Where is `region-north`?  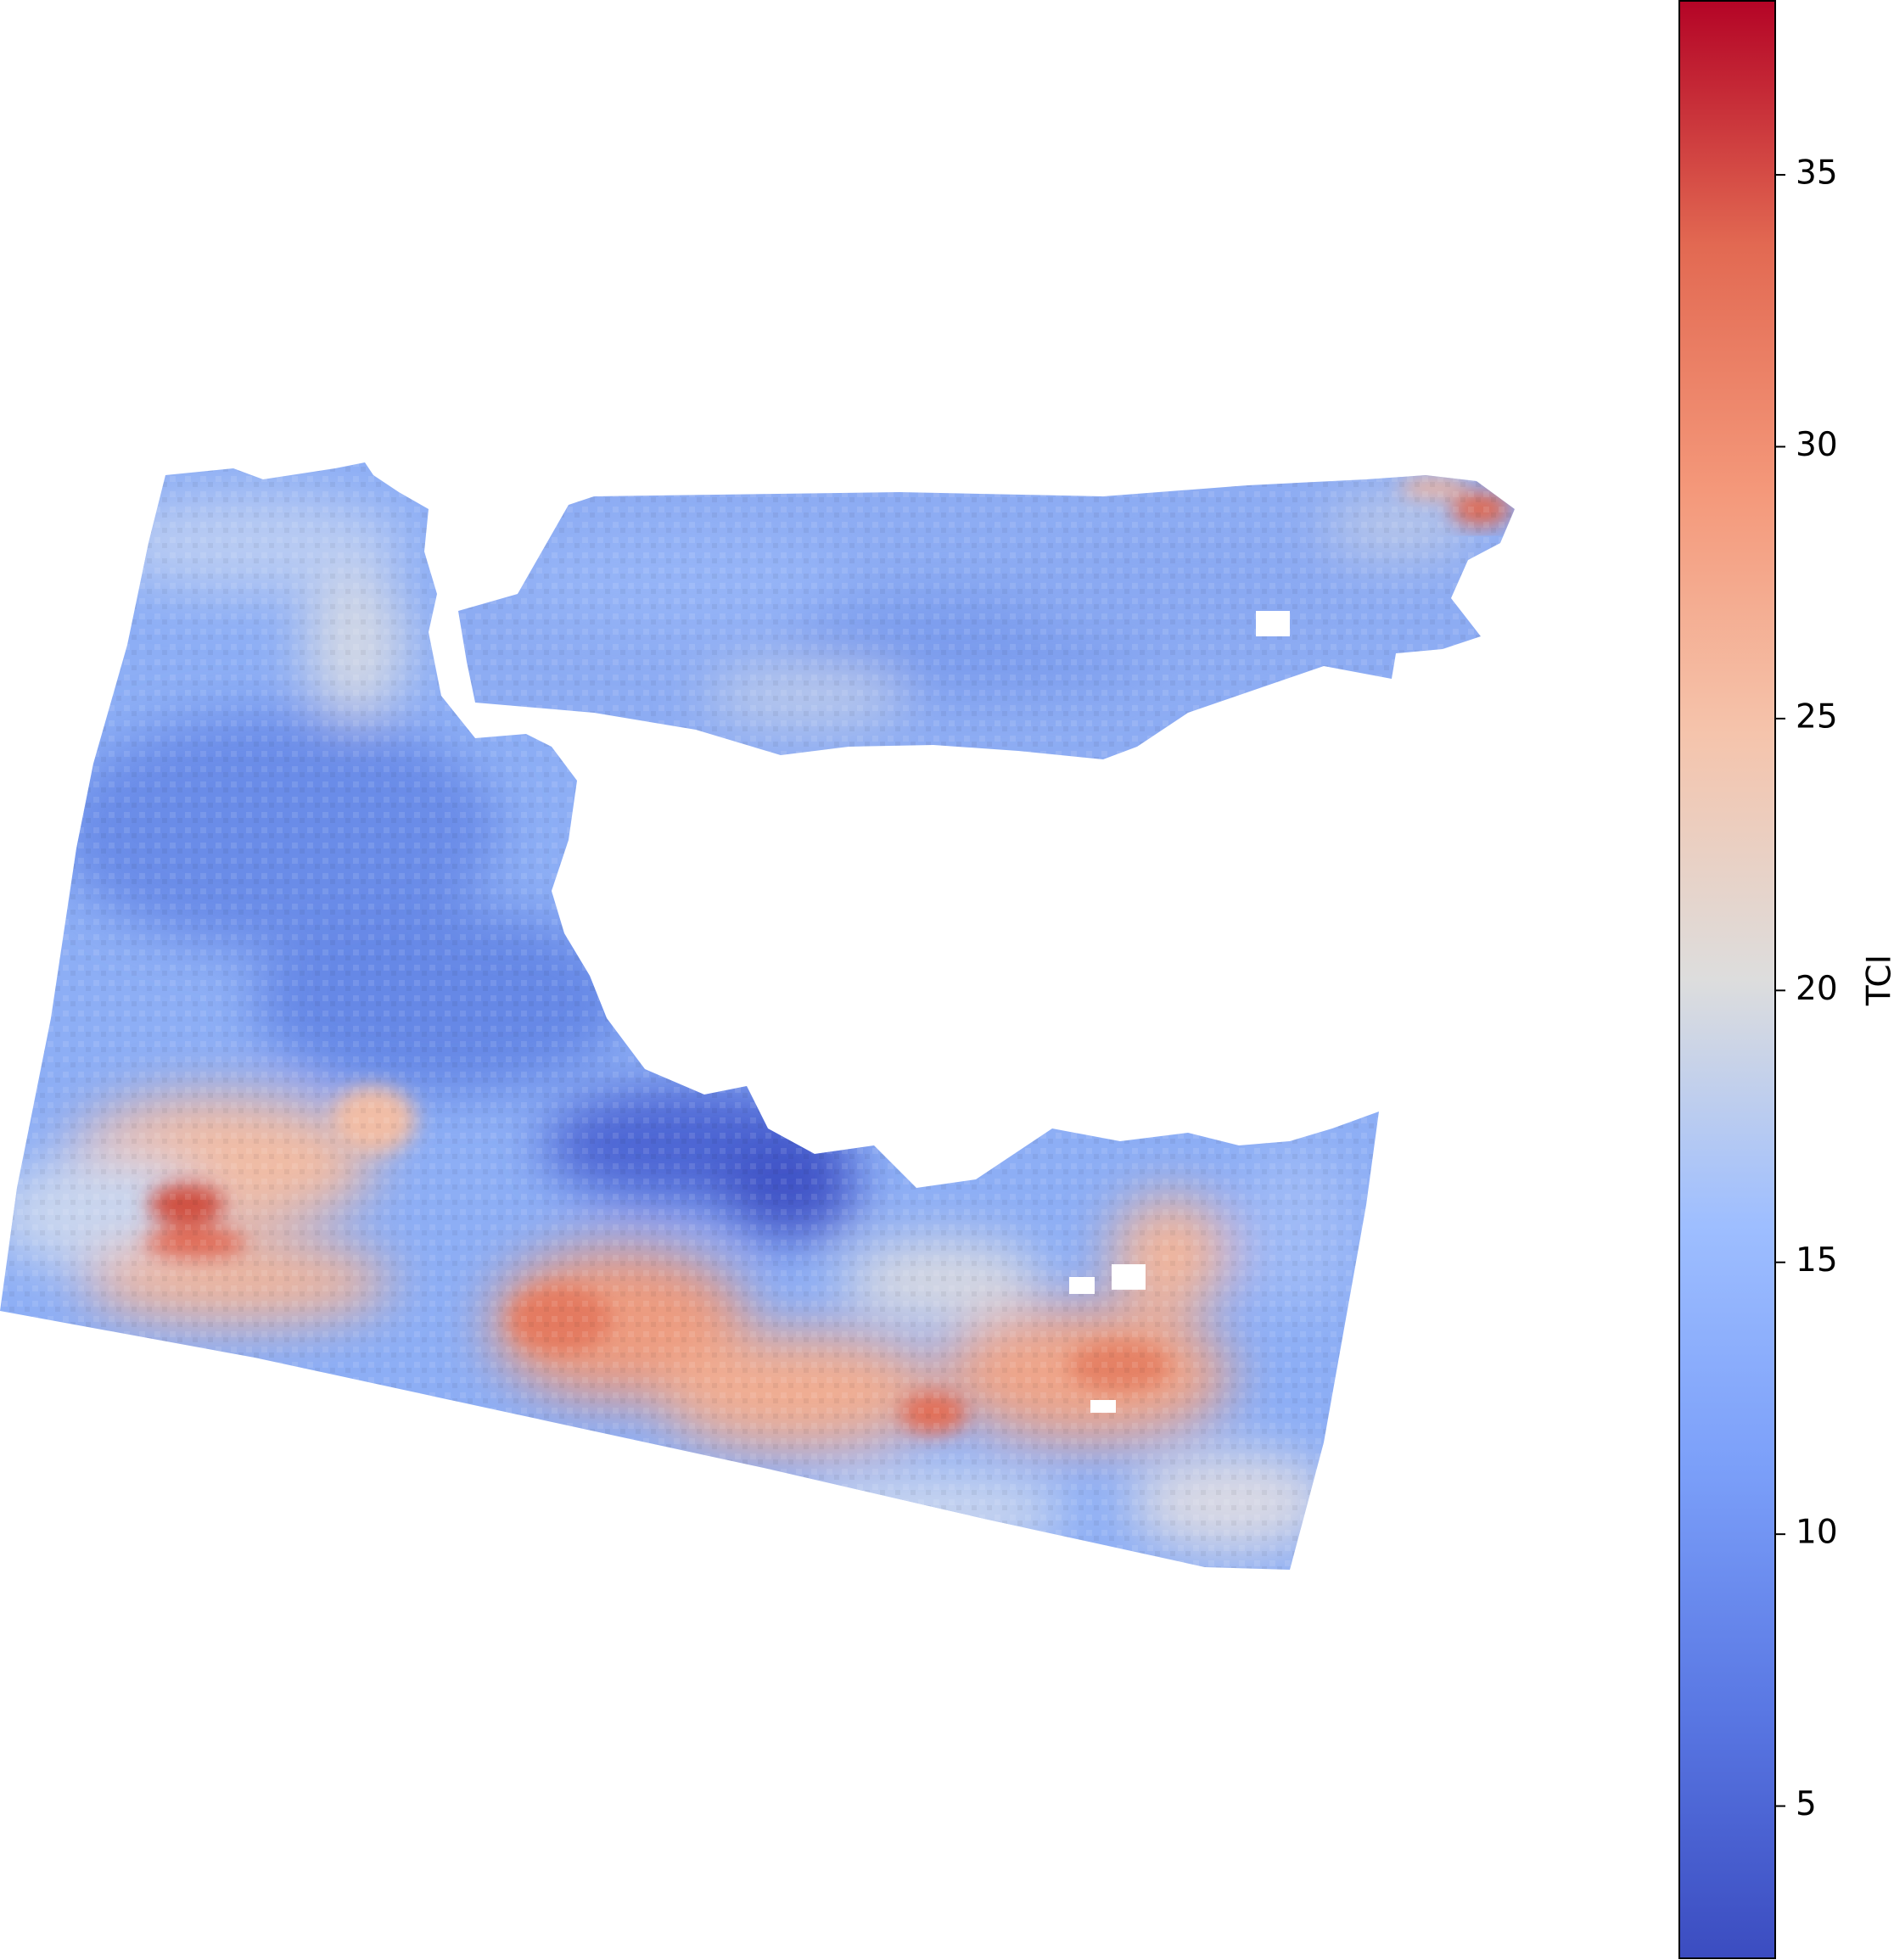
region-north is located at coordinates (986, 617).